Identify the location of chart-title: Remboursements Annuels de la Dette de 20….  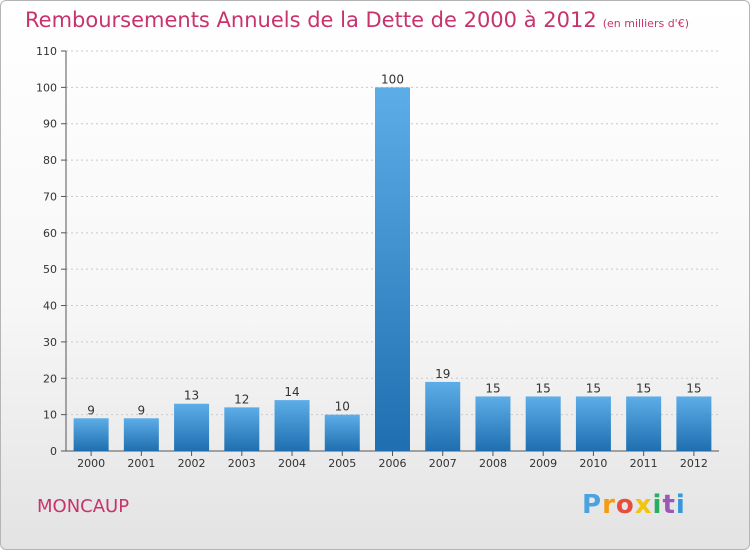
(357, 20).